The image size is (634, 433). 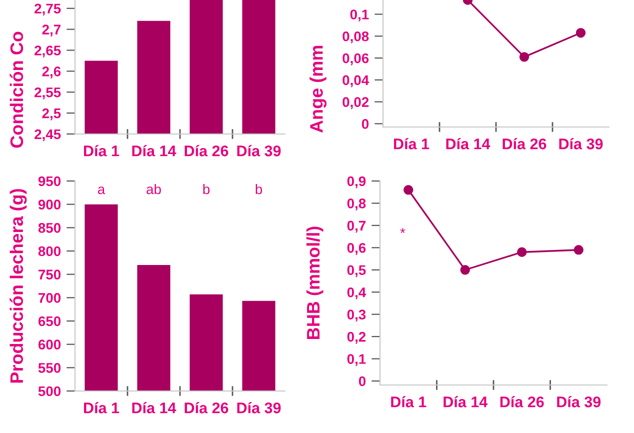 What do you see at coordinates (47, 135) in the screenshot?
I see `y-tick-label: 2,45` at bounding box center [47, 135].